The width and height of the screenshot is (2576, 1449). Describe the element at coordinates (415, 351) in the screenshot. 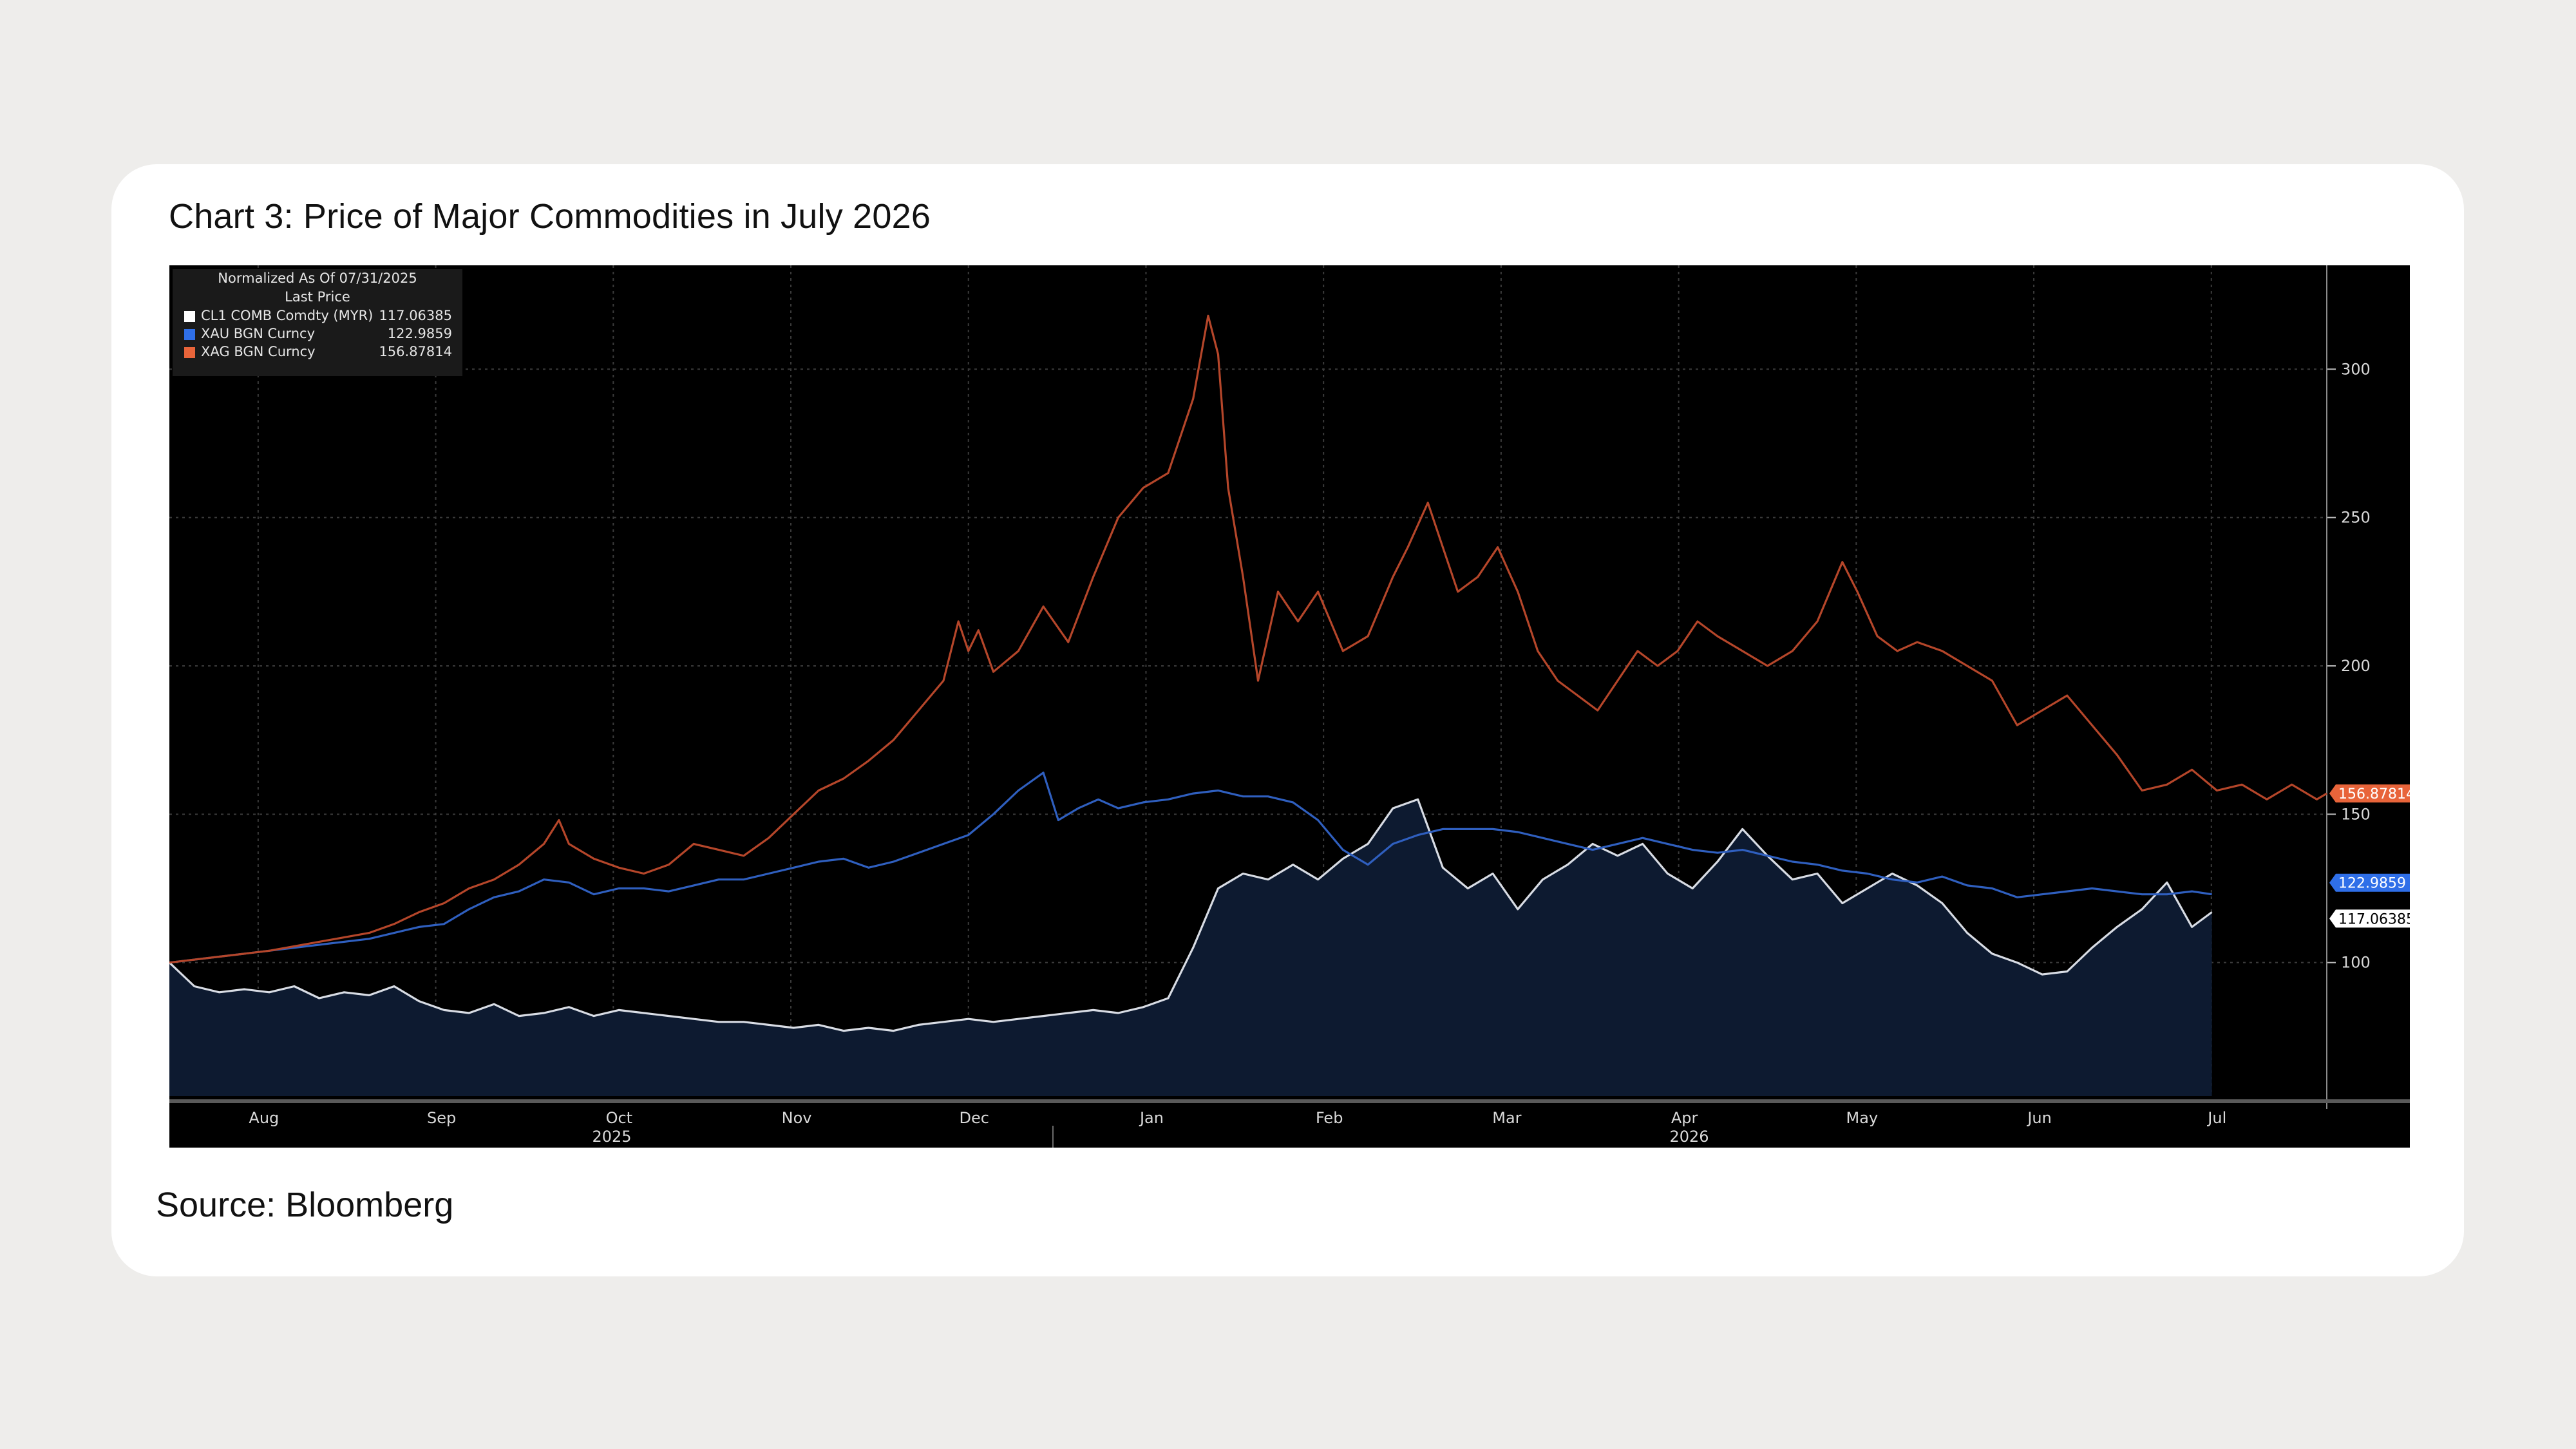

I see `legend-value-silver: 156.87814` at that location.